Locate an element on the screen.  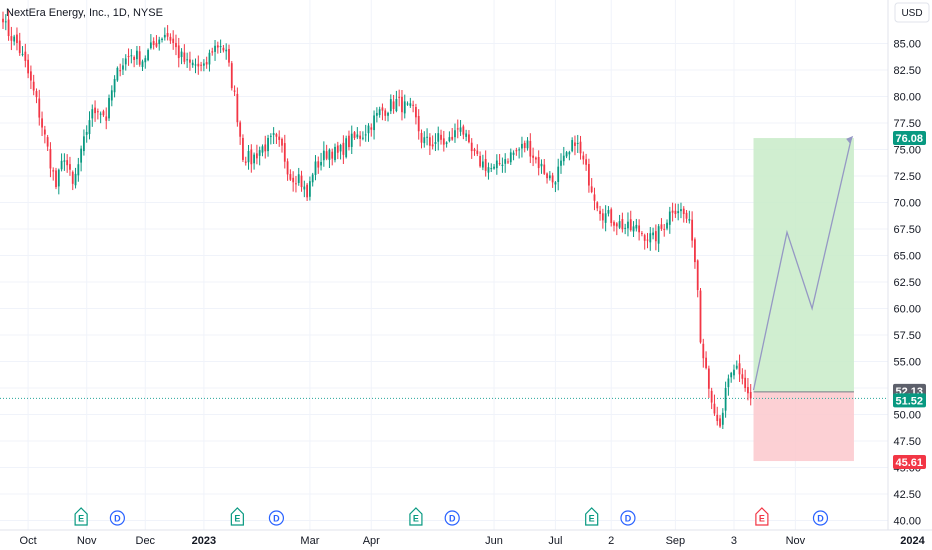
x-tick-label: 2 is located at coordinates (611, 541).